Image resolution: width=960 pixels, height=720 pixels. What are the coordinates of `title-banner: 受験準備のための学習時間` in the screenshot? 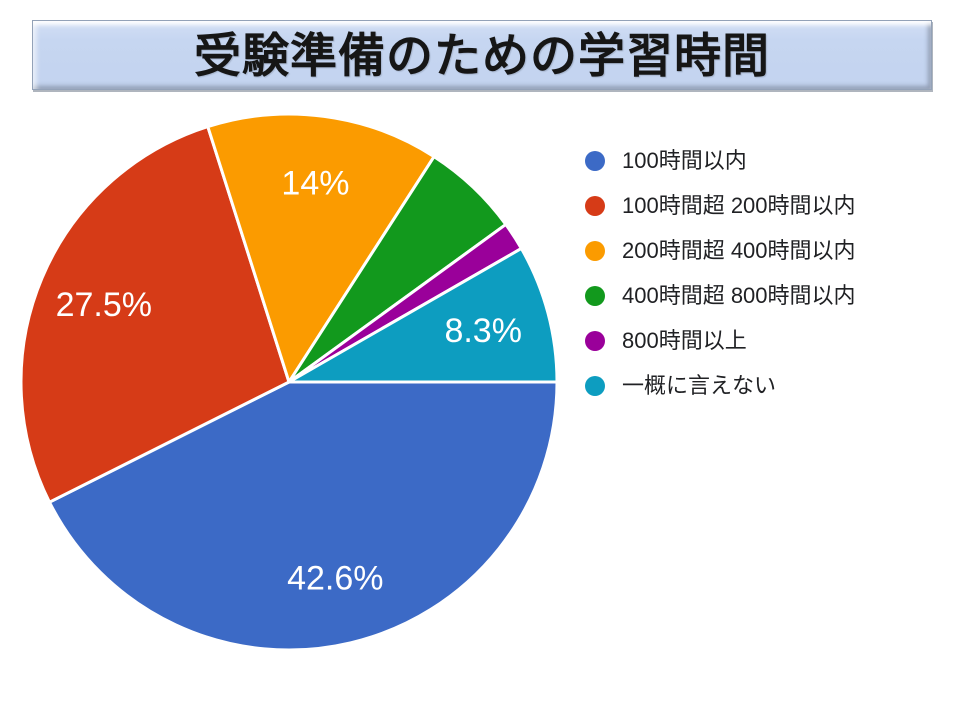 It's located at (482, 55).